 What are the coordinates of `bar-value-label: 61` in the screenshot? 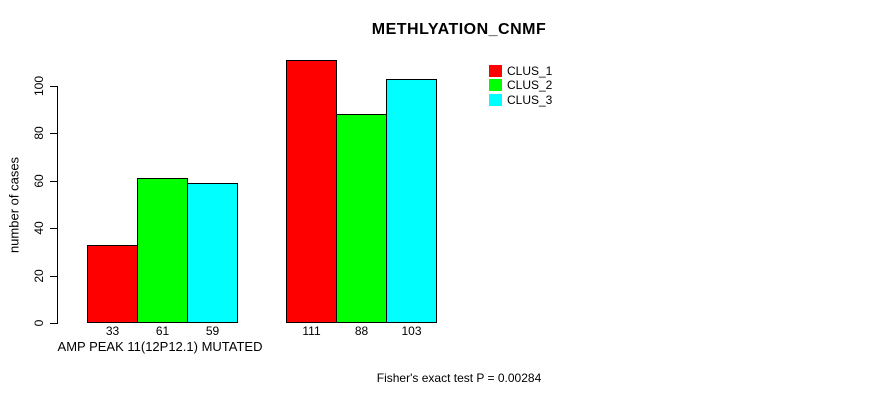 It's located at (162, 331).